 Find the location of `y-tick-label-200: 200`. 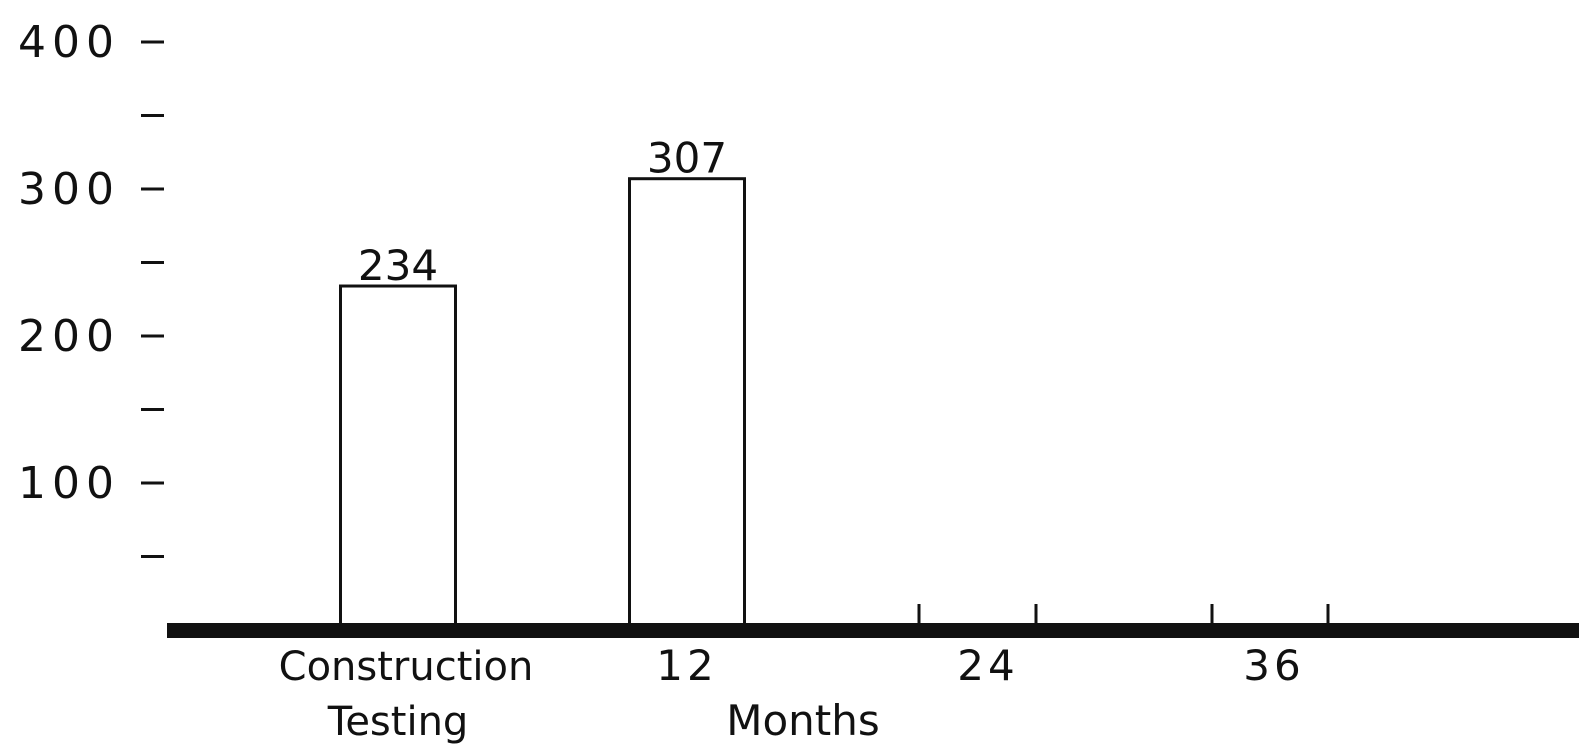

y-tick-label-200: 200 is located at coordinates (69, 336).